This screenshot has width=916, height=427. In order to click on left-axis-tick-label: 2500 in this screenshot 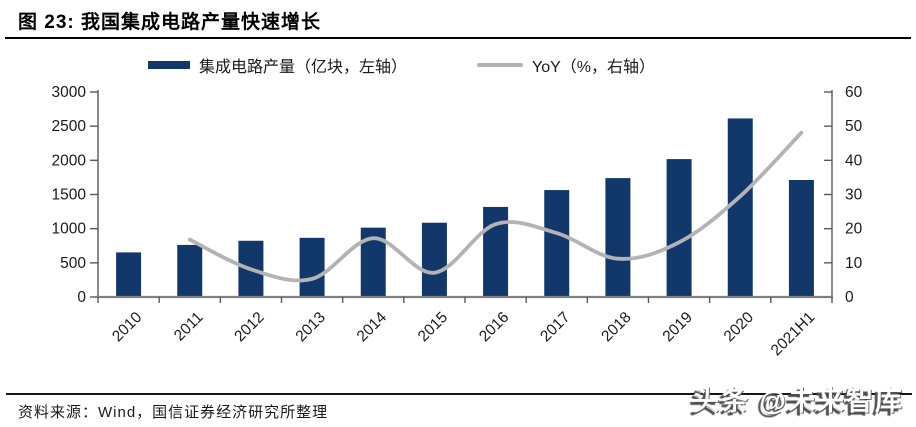, I will do `click(69, 126)`.